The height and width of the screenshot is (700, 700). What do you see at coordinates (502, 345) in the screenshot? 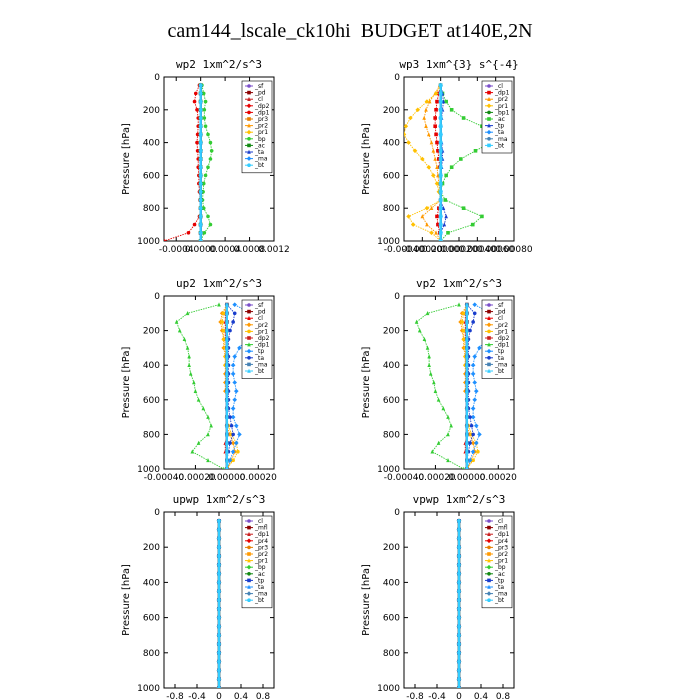
I see `legend-label: _dp1` at bounding box center [502, 345].